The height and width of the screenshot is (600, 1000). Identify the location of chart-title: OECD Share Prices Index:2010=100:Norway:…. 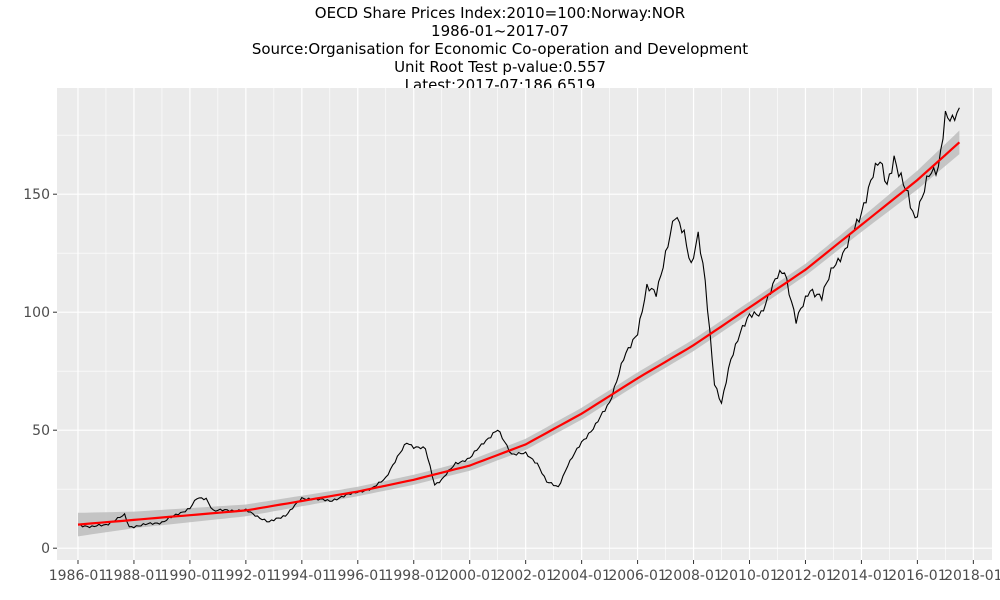
(500, 13).